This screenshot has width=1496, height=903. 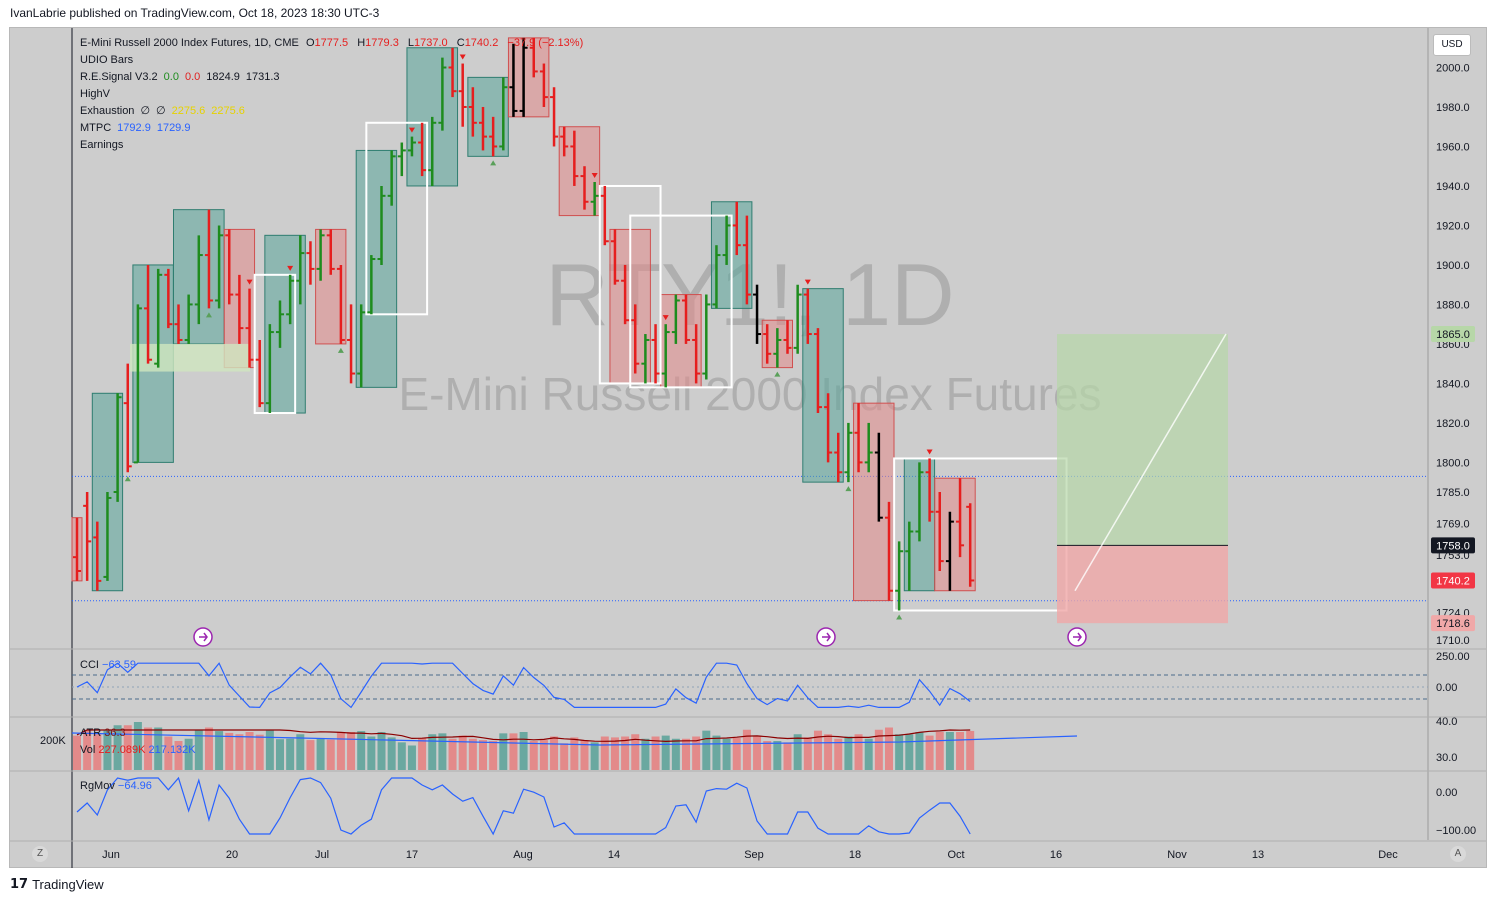 What do you see at coordinates (334, 60) in the screenshot?
I see `legend-indicator-row: UDIO Bars` at bounding box center [334, 60].